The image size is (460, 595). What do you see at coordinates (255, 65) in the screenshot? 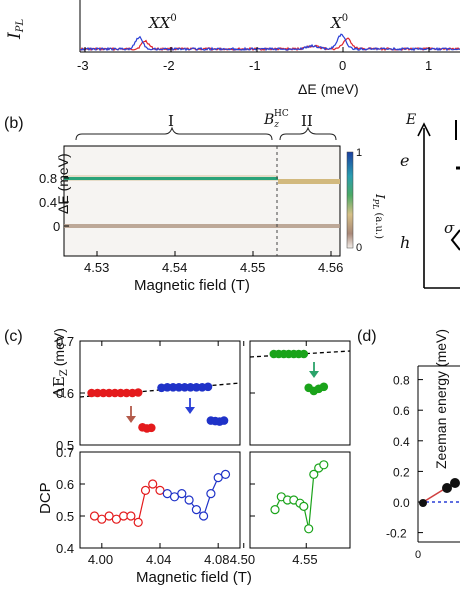
I see `panel-a-tick-label: -1` at bounding box center [255, 65].